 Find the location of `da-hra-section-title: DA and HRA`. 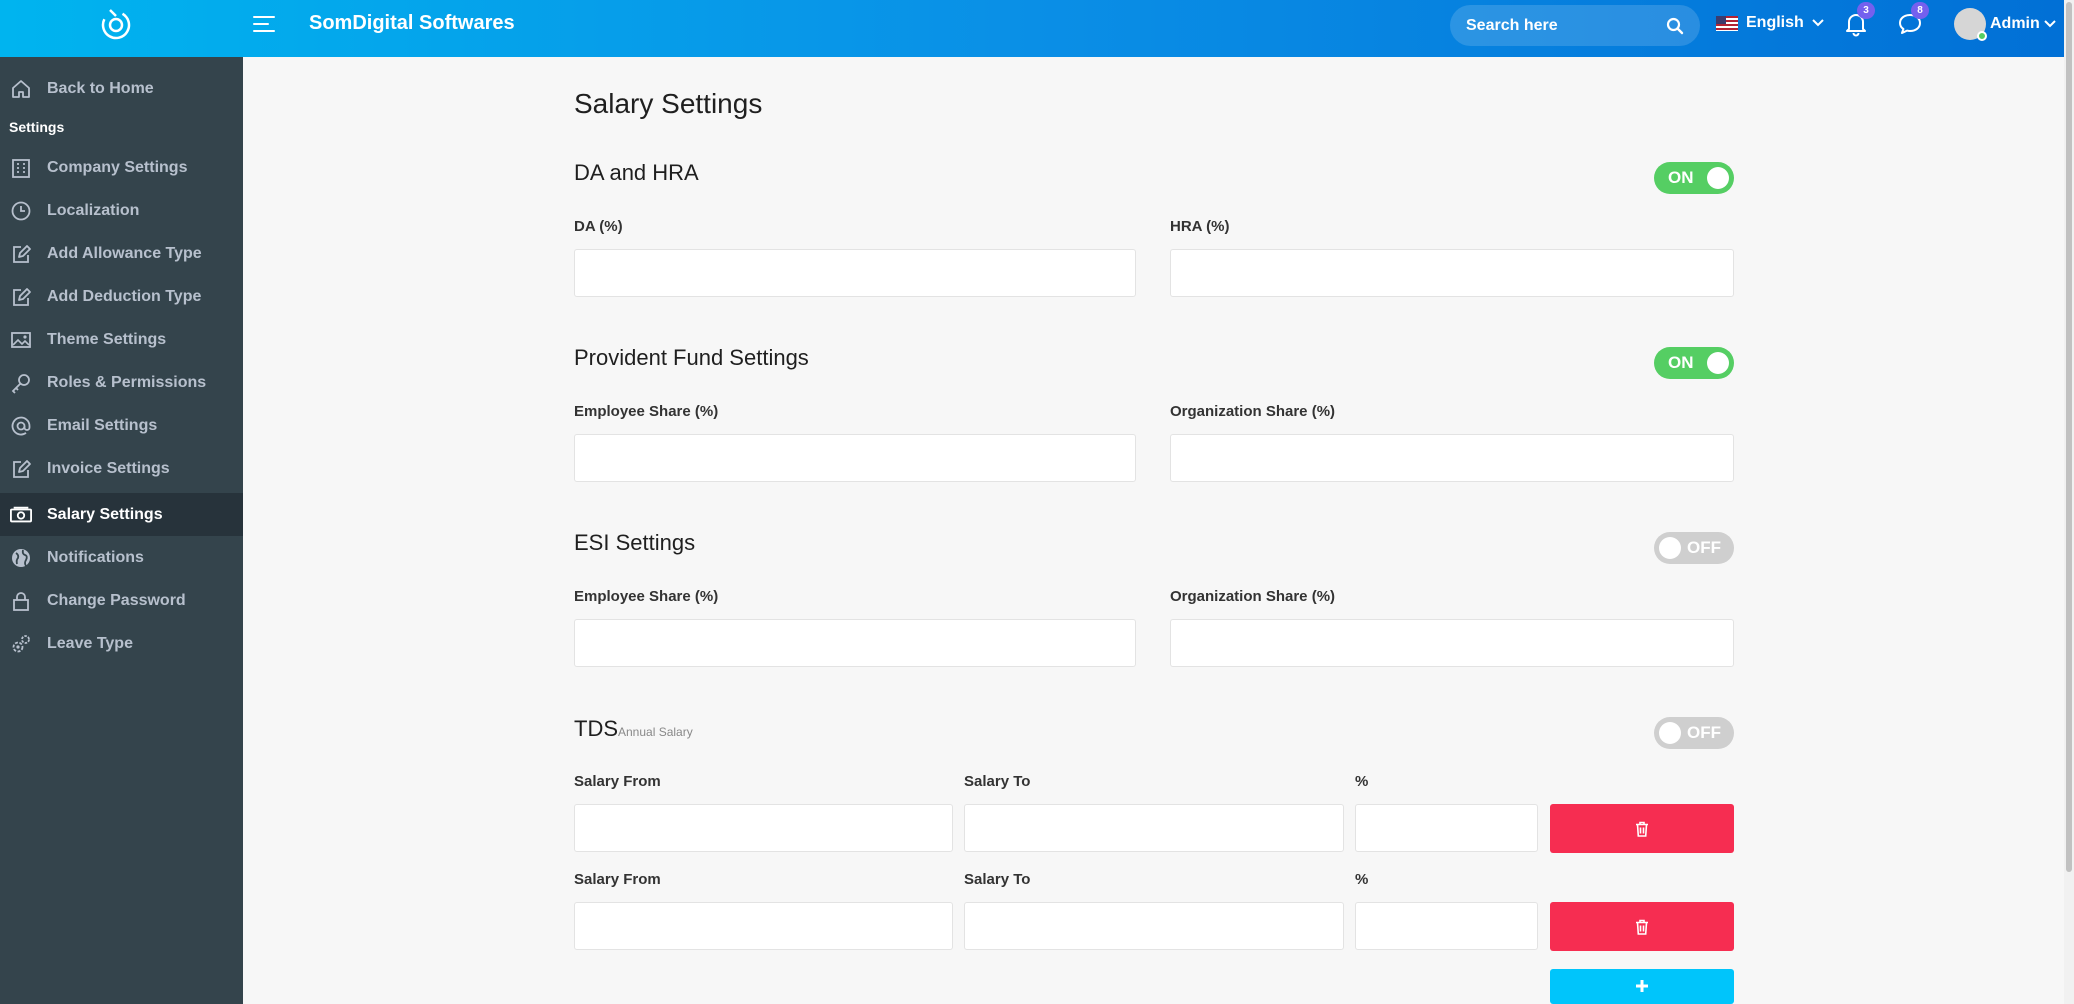

da-hra-section-title: DA and HRA is located at coordinates (636, 172).